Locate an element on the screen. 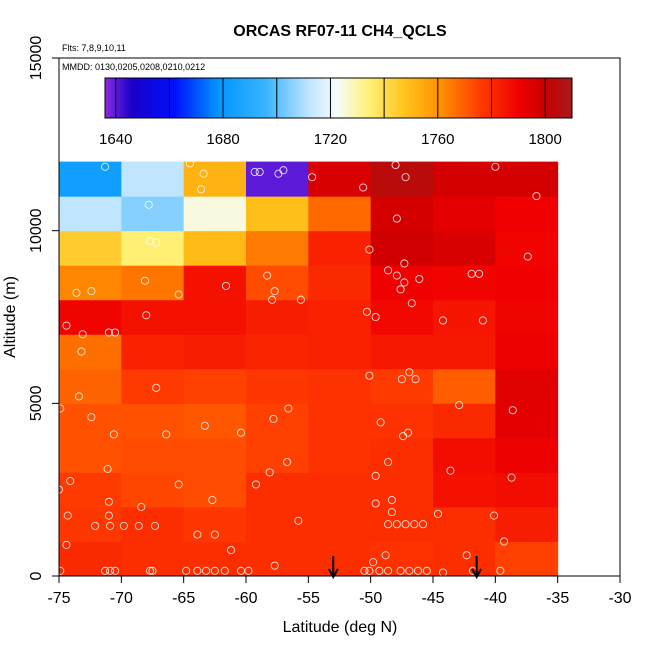  dates-note: MMDD: 0130,0205,0208,0210,0212 is located at coordinates (133, 67).